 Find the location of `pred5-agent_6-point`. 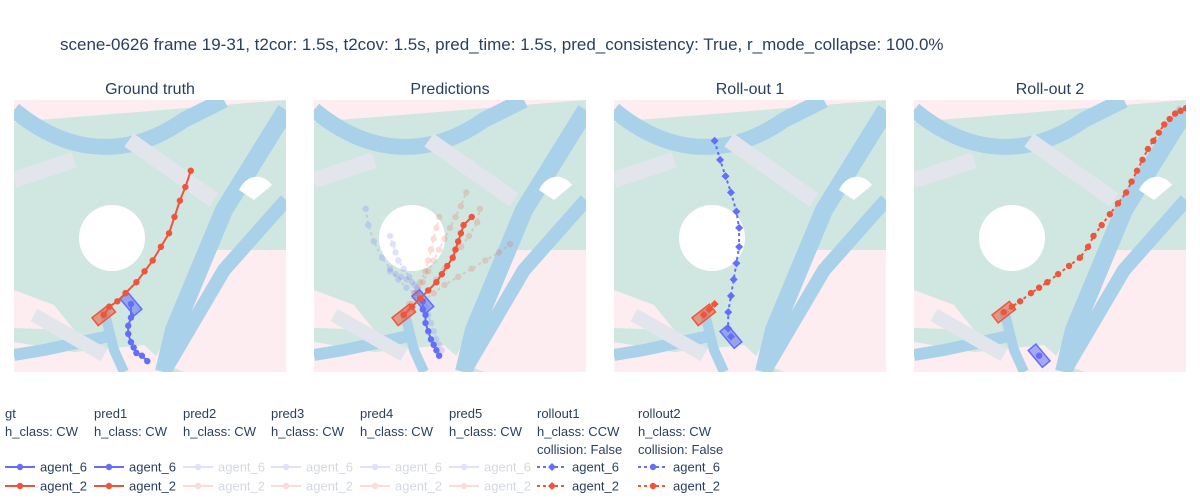

pred5-agent_6-point is located at coordinates (436, 339).